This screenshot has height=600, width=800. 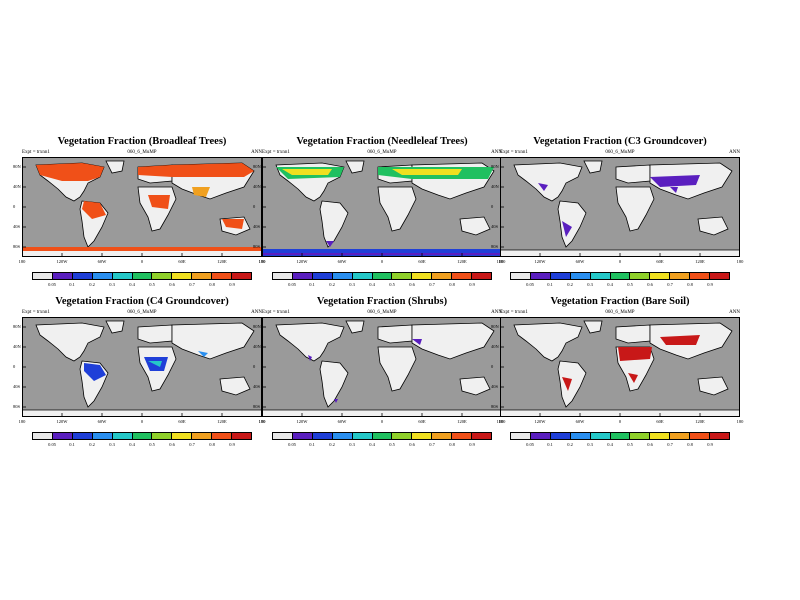 What do you see at coordinates (142, 141) in the screenshot?
I see `panel-title: Vegetation Fraction (Broadleaf Trees)` at bounding box center [142, 141].